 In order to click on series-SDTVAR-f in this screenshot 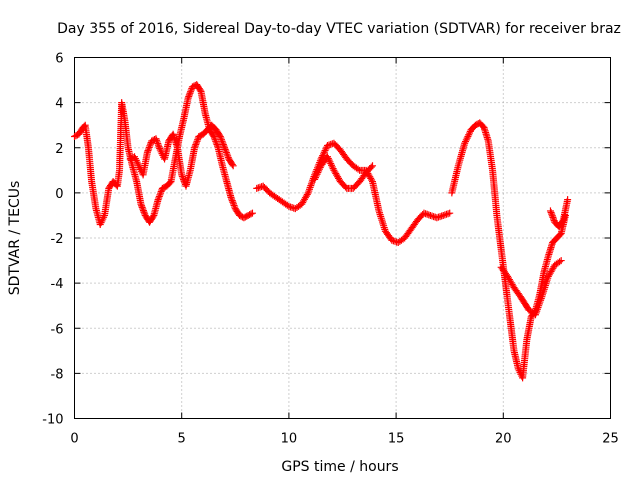, I will do `click(531, 288)`.